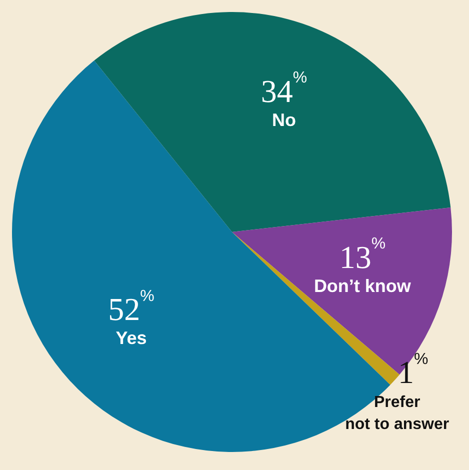 This screenshot has height=470, width=469. Describe the element at coordinates (284, 120) in the screenshot. I see `slice-label: No` at that location.